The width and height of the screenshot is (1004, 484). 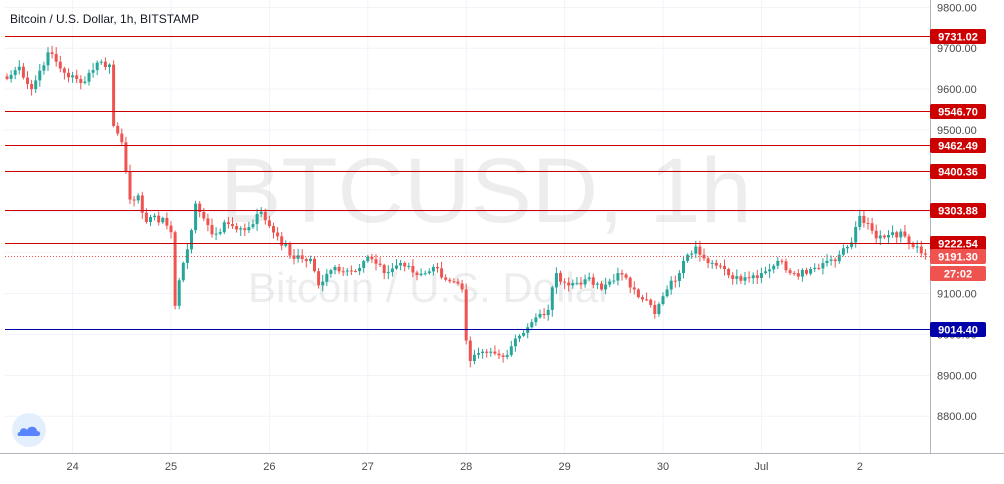 What do you see at coordinates (29, 430) in the screenshot?
I see `tradingview-cloud-icon` at bounding box center [29, 430].